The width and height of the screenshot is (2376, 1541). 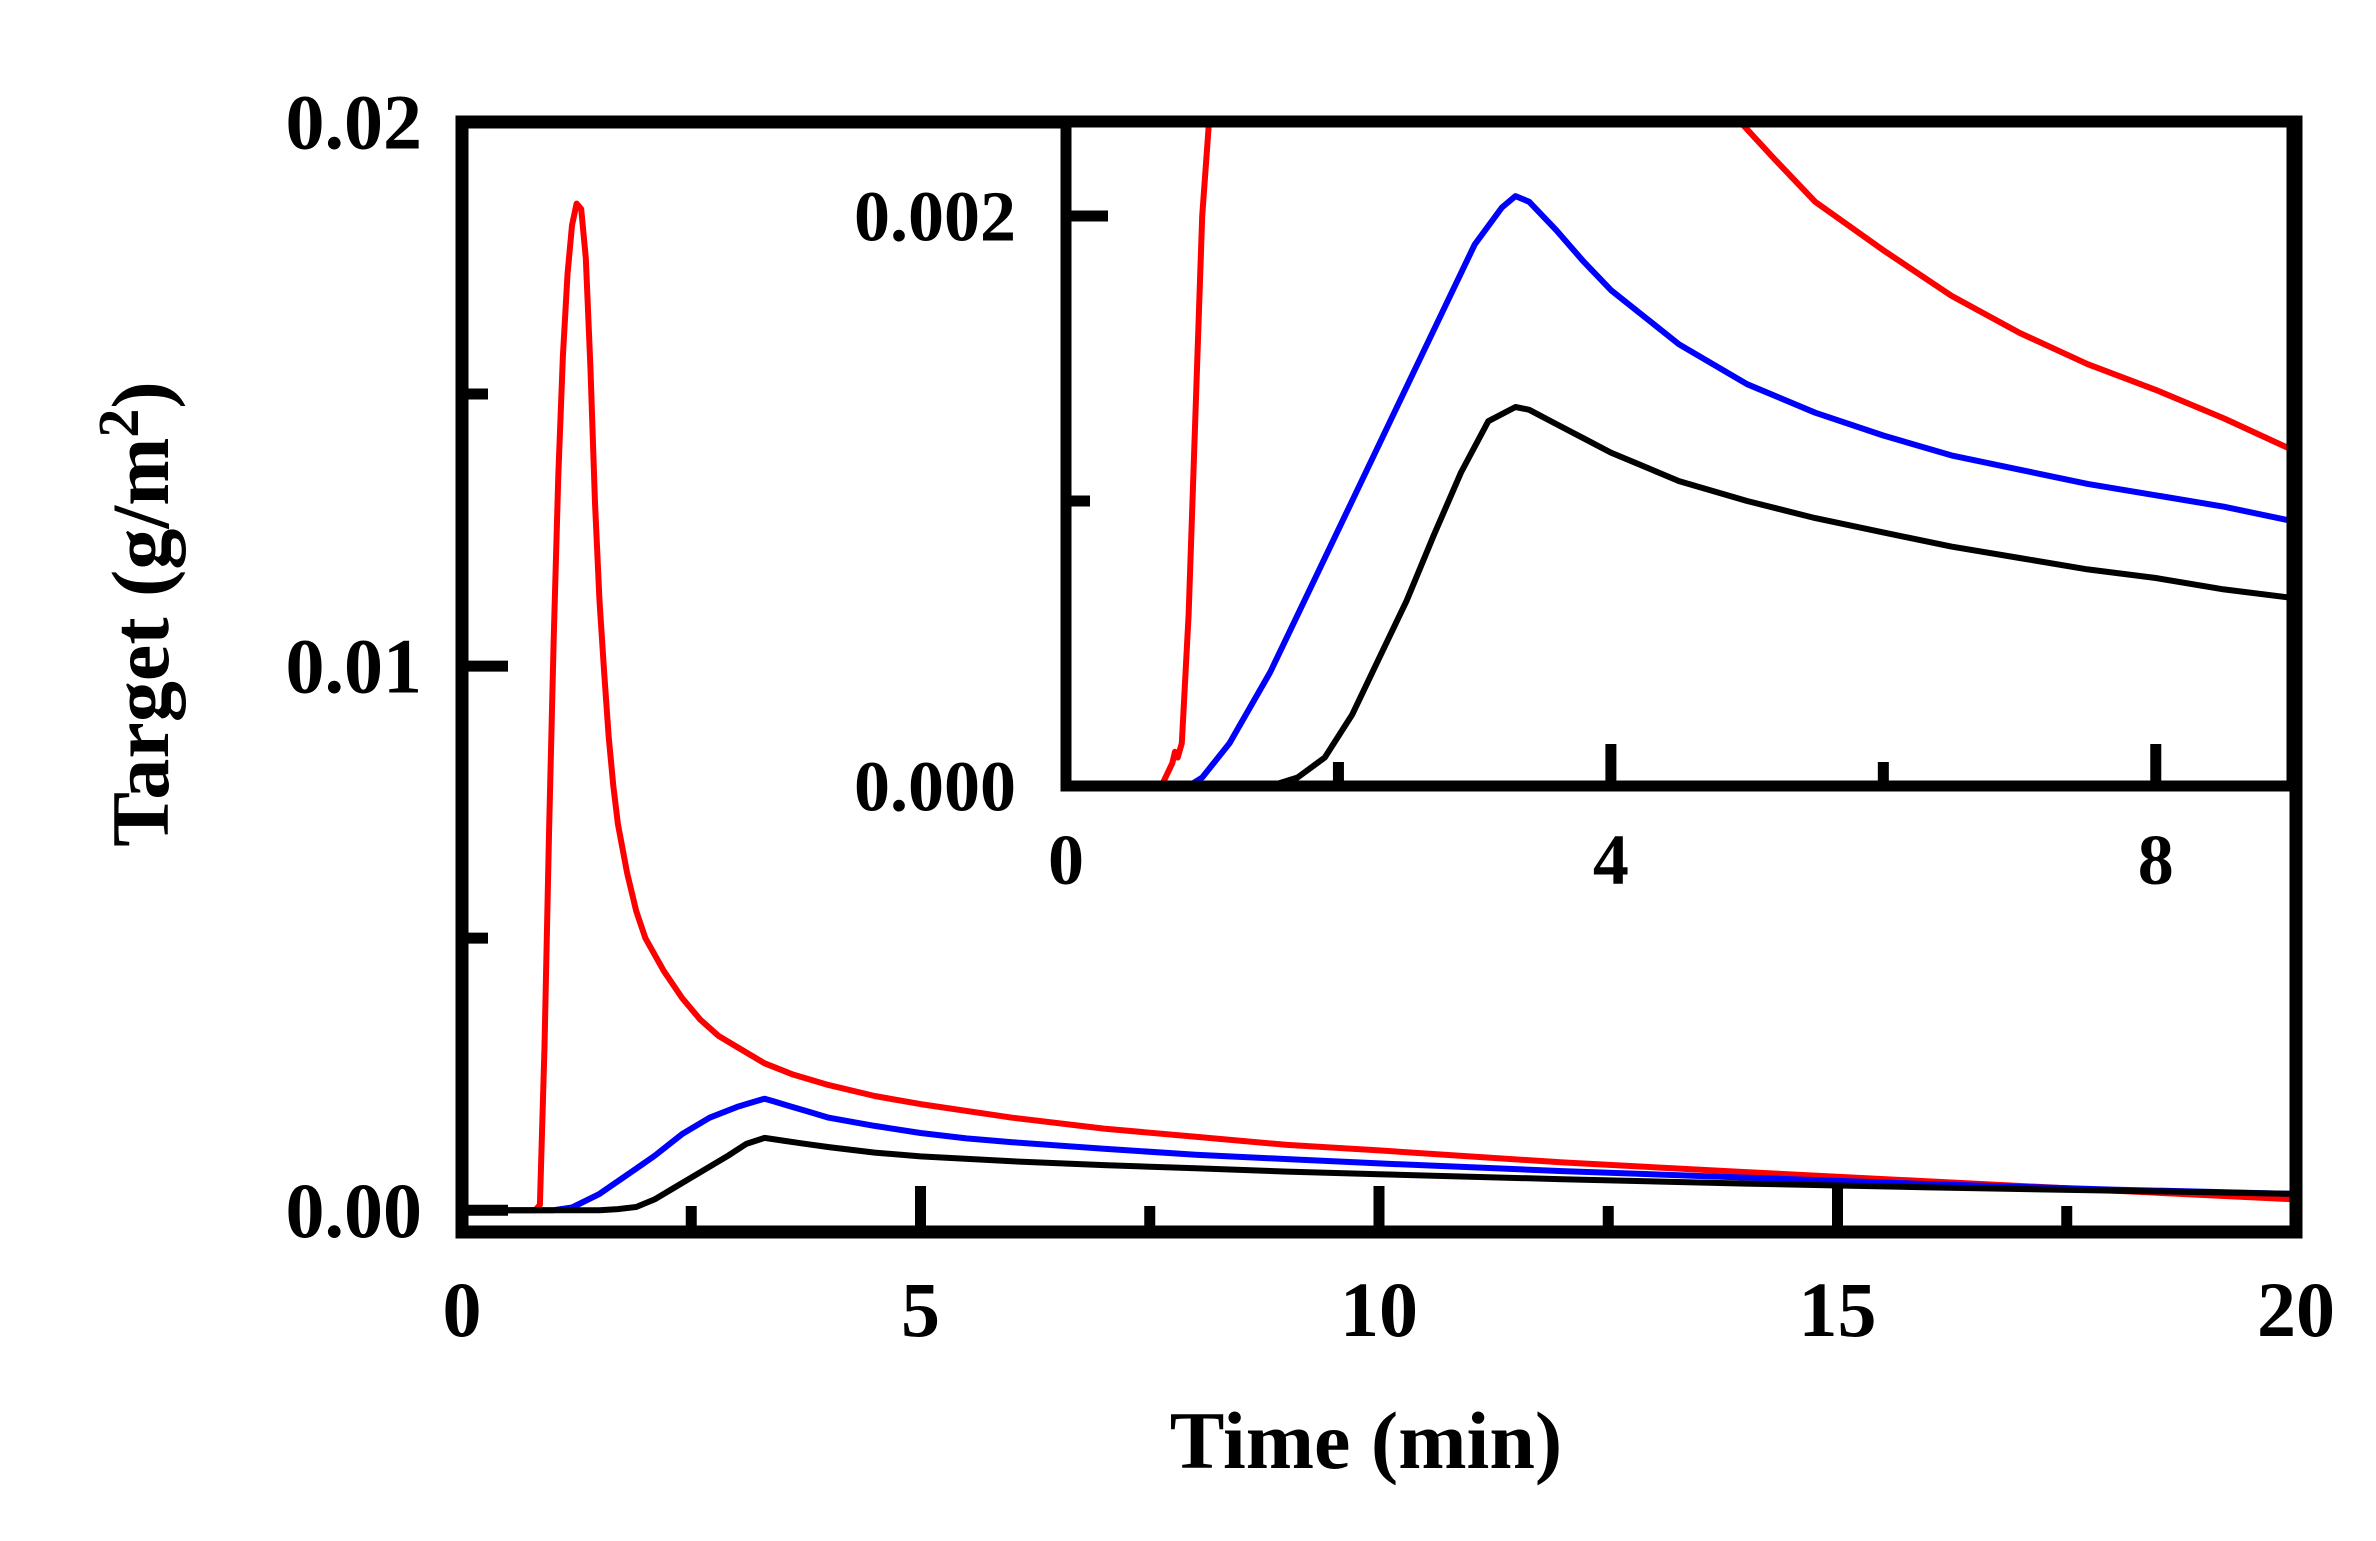 What do you see at coordinates (1679, 595) in the screenshot?
I see `inset-series-black` at bounding box center [1679, 595].